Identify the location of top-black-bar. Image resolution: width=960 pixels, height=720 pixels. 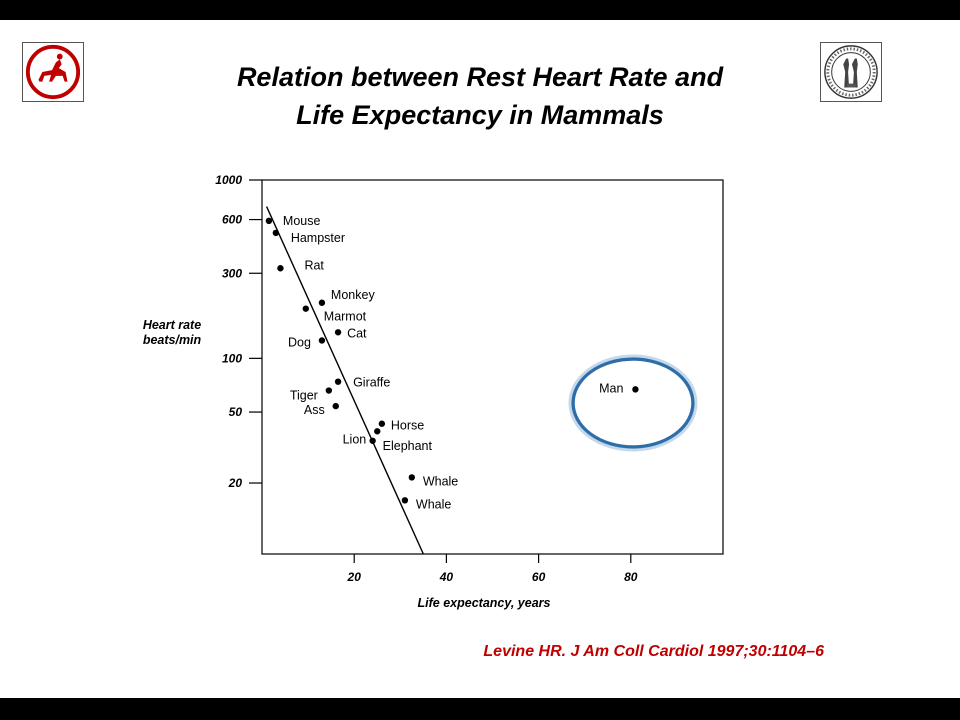
(480, 10).